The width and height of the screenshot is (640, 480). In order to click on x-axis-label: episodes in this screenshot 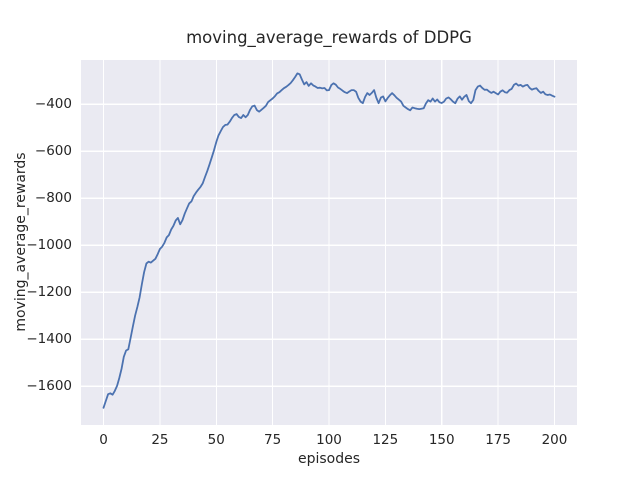, I will do `click(329, 459)`.